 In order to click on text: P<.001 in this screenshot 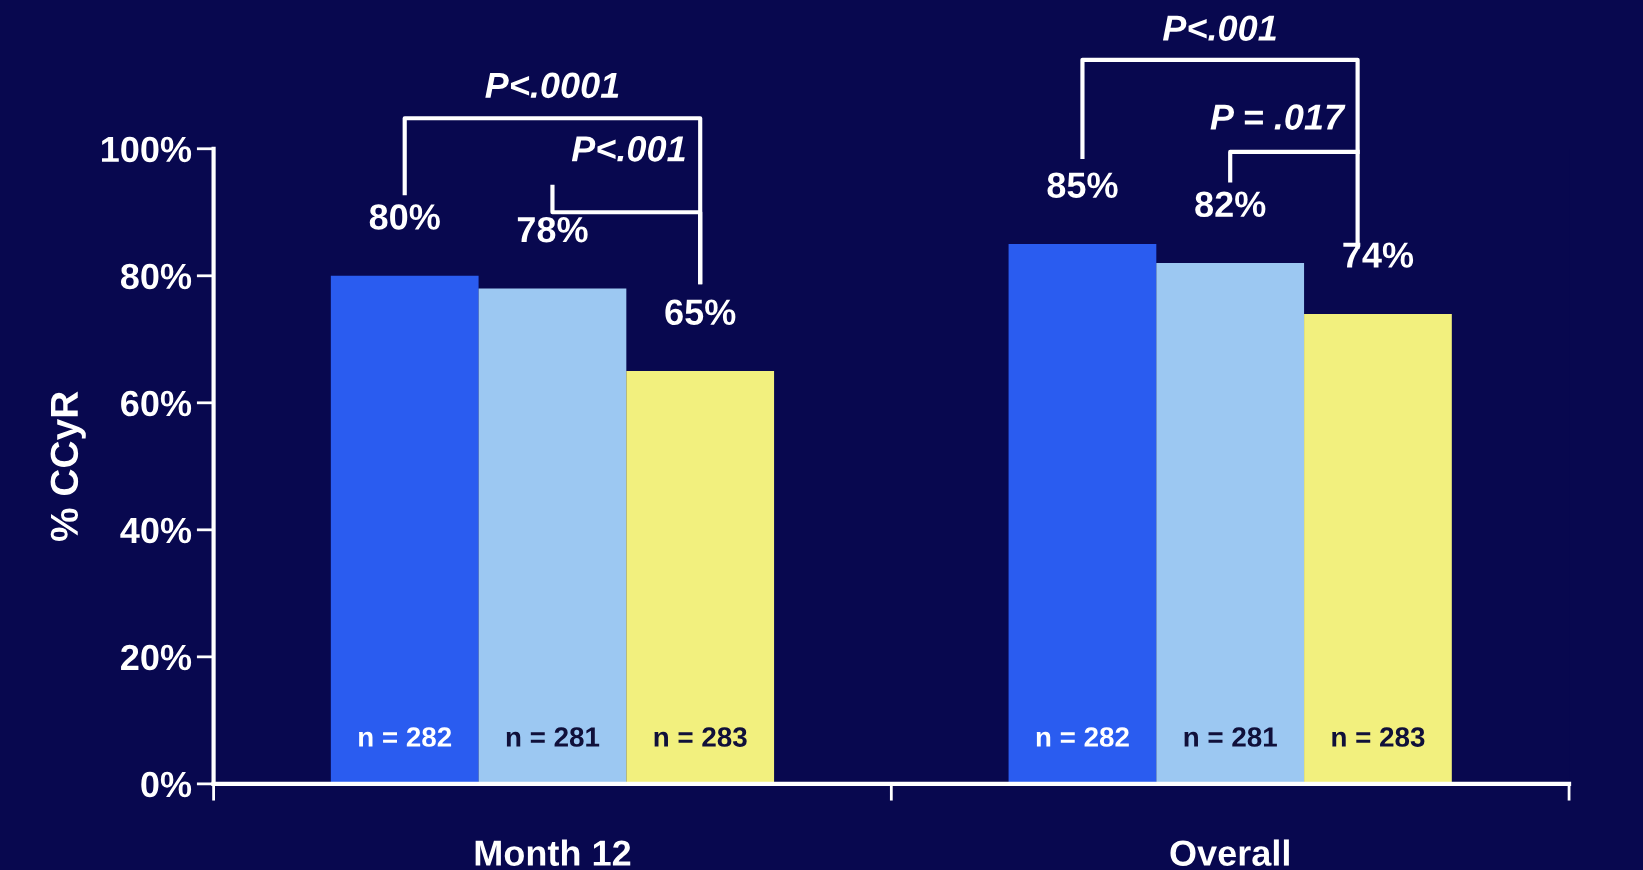, I will do `click(1219, 28)`.